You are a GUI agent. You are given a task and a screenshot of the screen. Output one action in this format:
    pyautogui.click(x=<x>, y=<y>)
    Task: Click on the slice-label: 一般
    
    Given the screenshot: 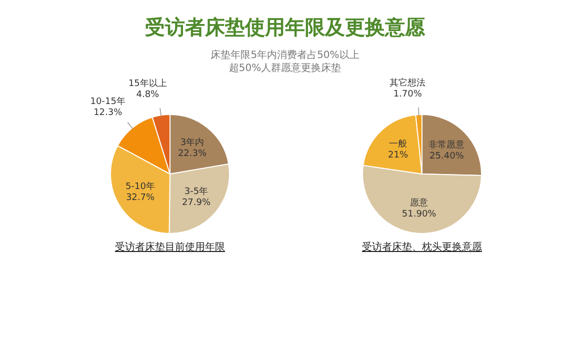 What is the action you would take?
    pyautogui.click(x=398, y=144)
    